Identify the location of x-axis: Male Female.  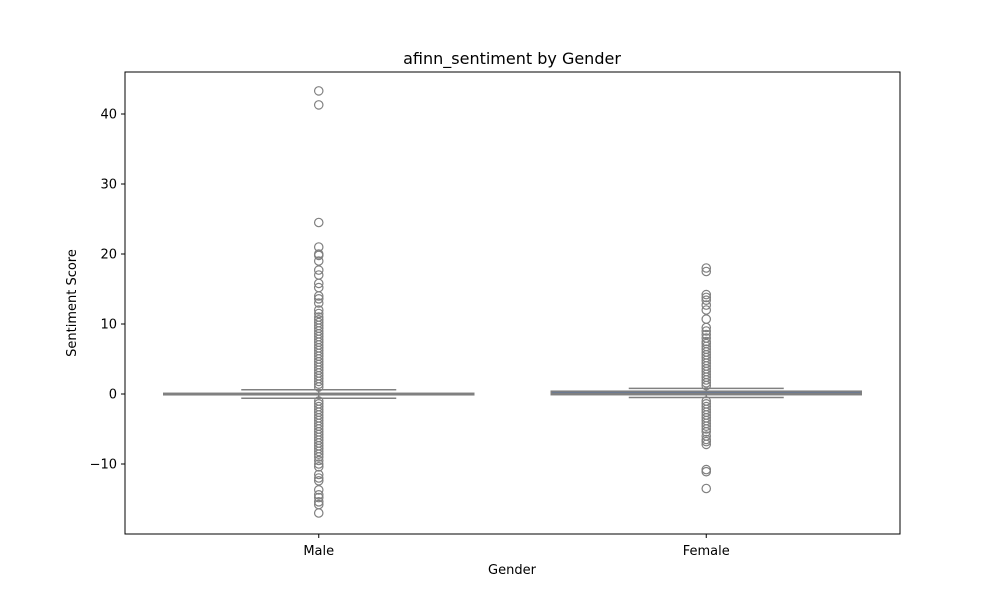
(516, 546).